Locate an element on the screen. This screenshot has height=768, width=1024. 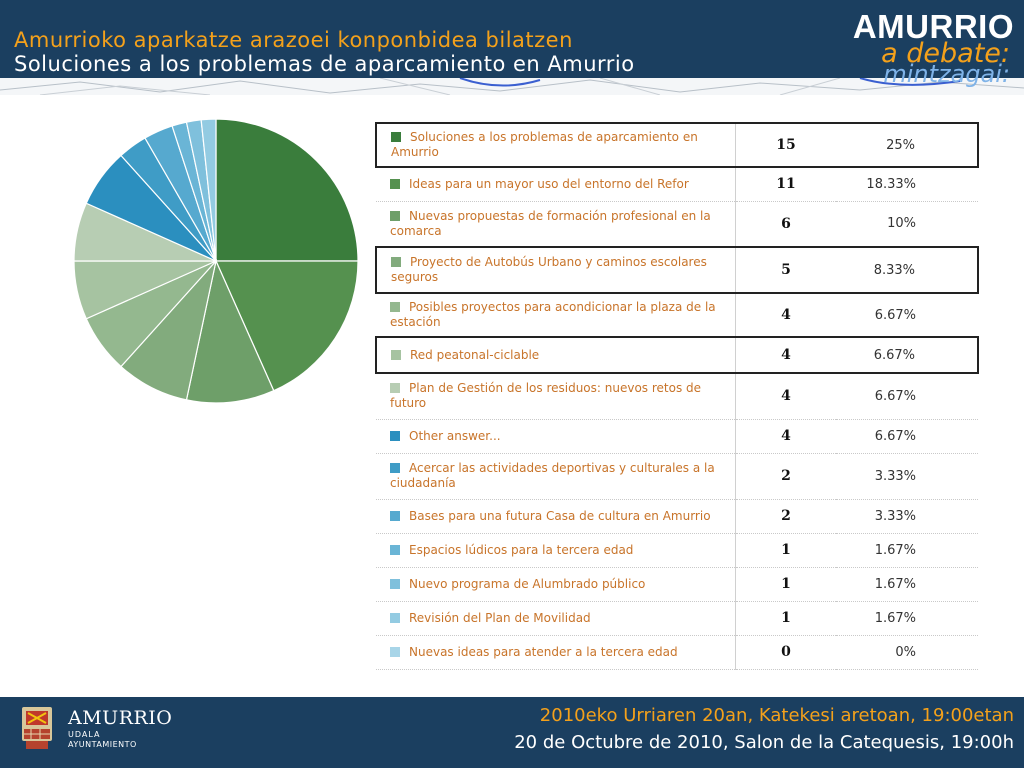
brand-tagline-basque: mintzagai: is located at coordinates (946, 74).